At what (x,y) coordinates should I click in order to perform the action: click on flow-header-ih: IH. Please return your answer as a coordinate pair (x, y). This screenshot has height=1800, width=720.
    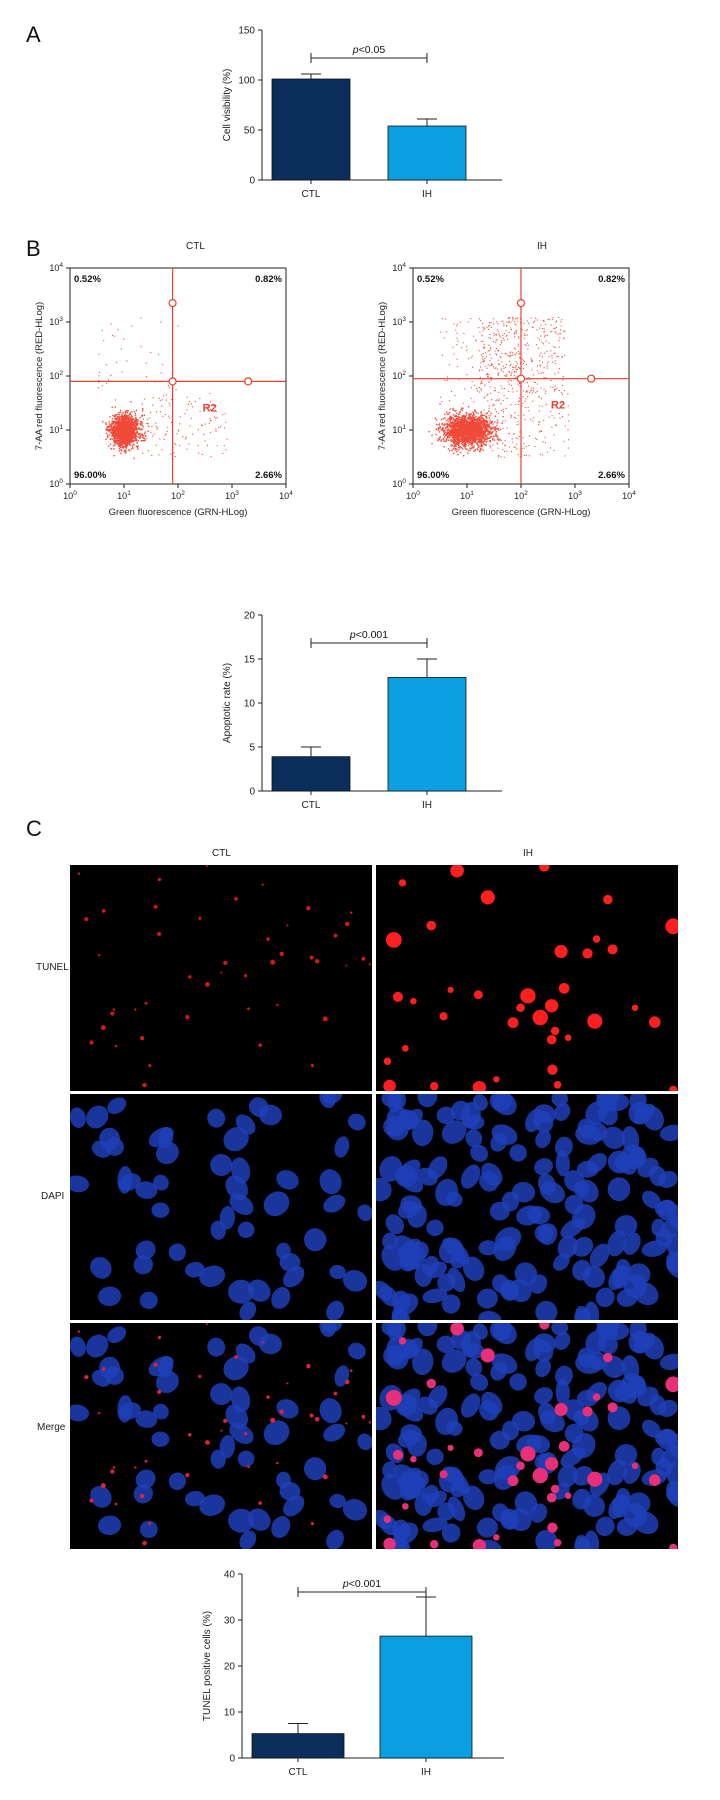
    Looking at the image, I should click on (542, 246).